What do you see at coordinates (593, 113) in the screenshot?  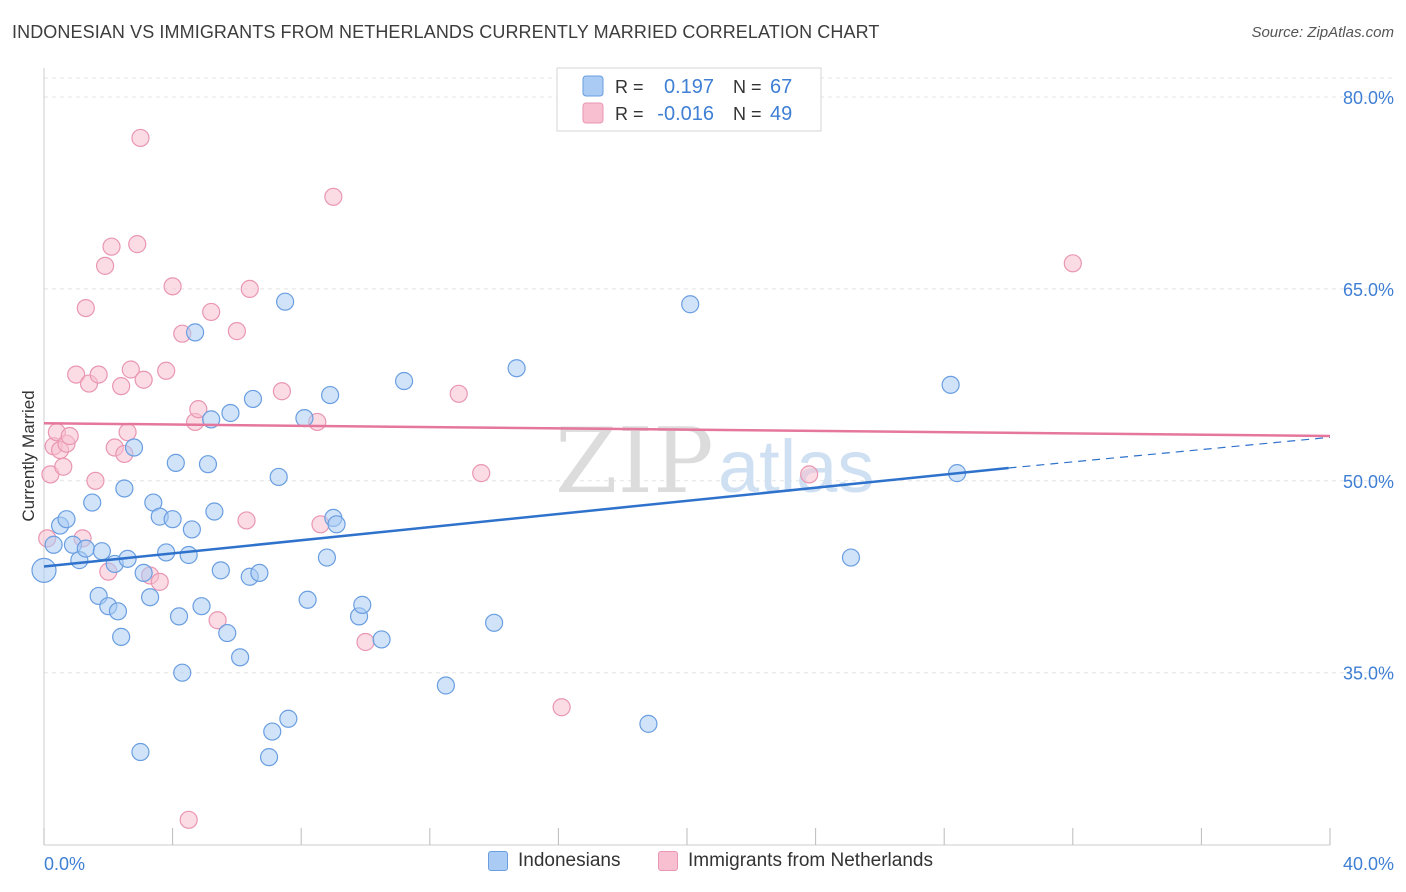 I see `legend-swatch-pink` at bounding box center [593, 113].